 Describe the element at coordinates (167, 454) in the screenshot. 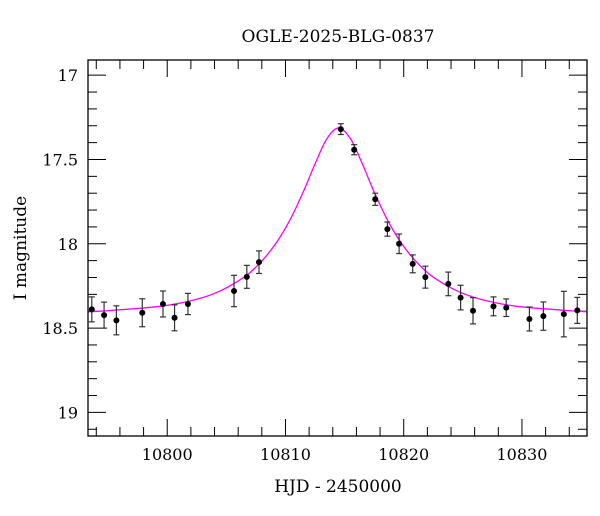

I see `x-tick-label: 10800` at that location.